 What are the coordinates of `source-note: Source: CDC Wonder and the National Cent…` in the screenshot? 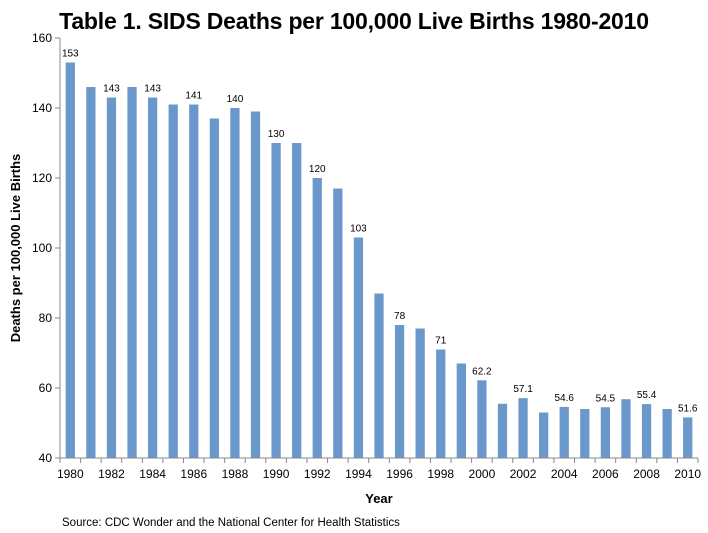 It's located at (231, 523).